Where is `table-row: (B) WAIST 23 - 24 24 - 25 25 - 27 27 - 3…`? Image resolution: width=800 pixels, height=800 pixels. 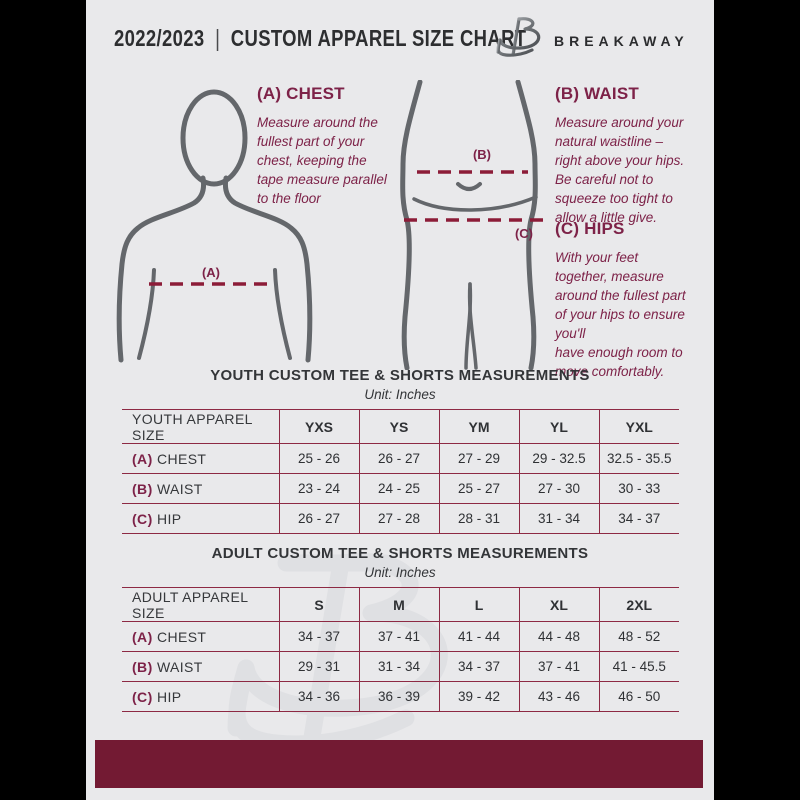
table-row: (B) WAIST 23 - 24 24 - 25 25 - 27 27 - 3… is located at coordinates (400, 488).